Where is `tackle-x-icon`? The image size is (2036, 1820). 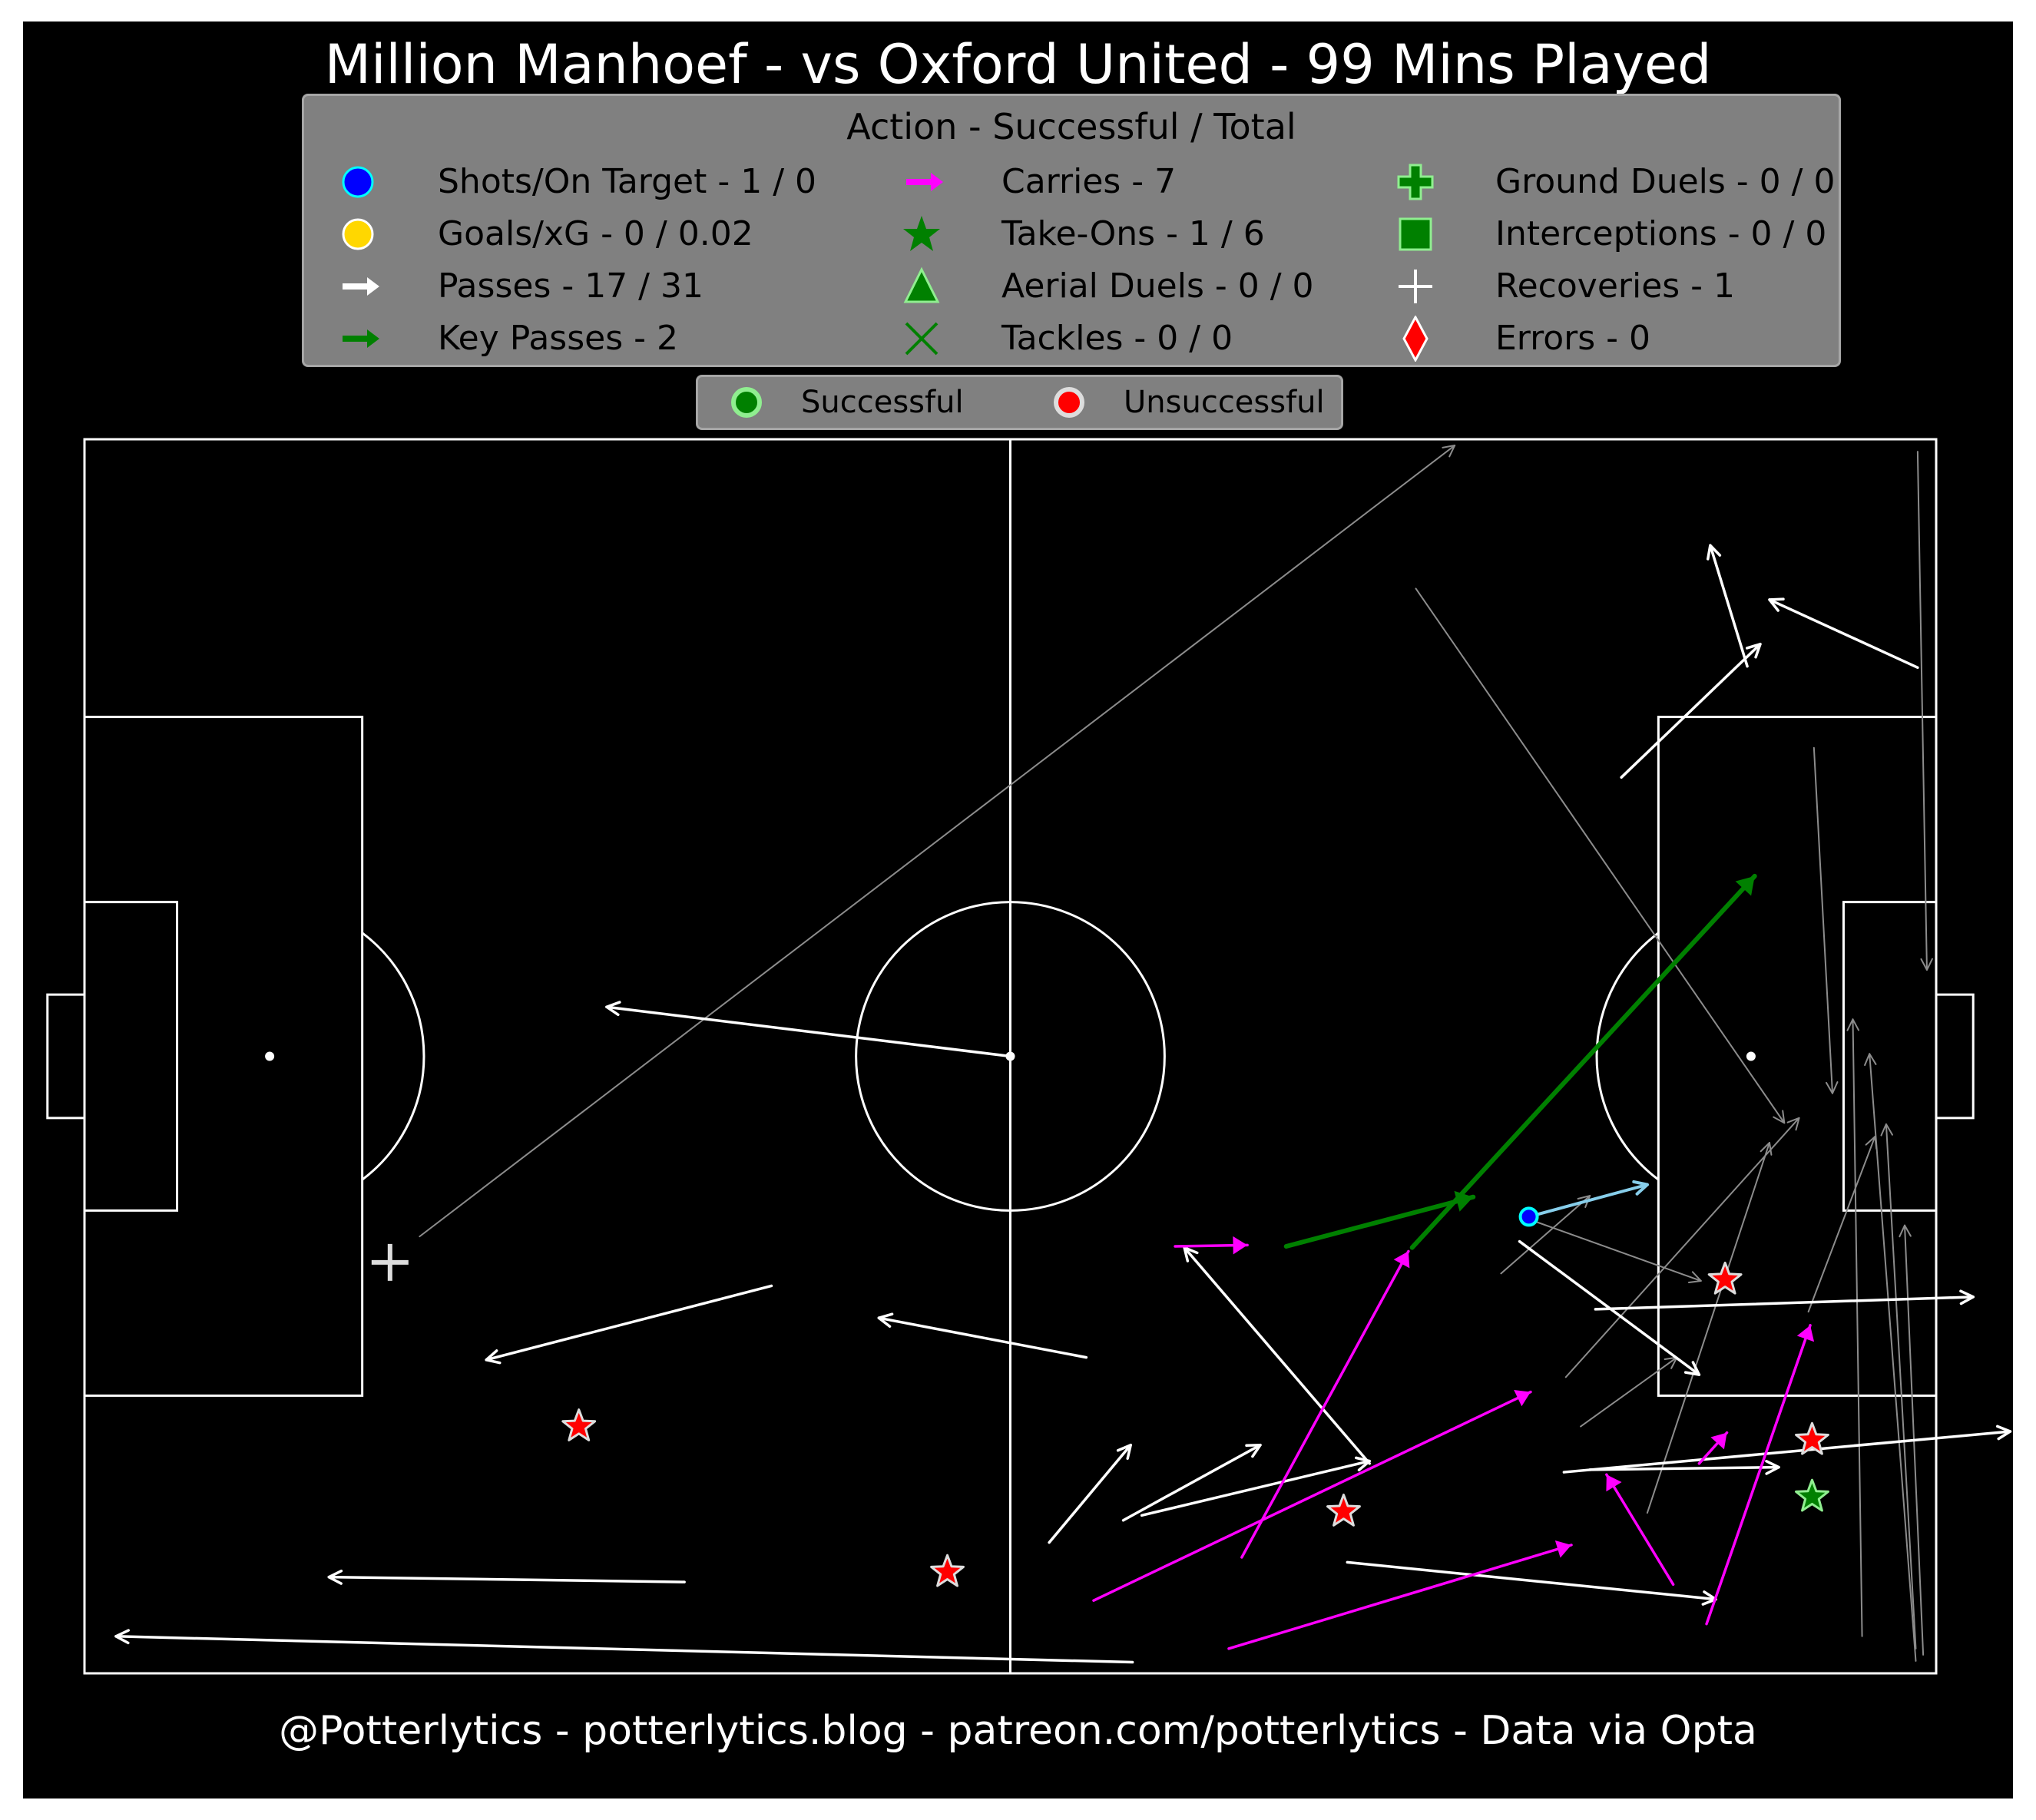 tackle-x-icon is located at coordinates (922, 339).